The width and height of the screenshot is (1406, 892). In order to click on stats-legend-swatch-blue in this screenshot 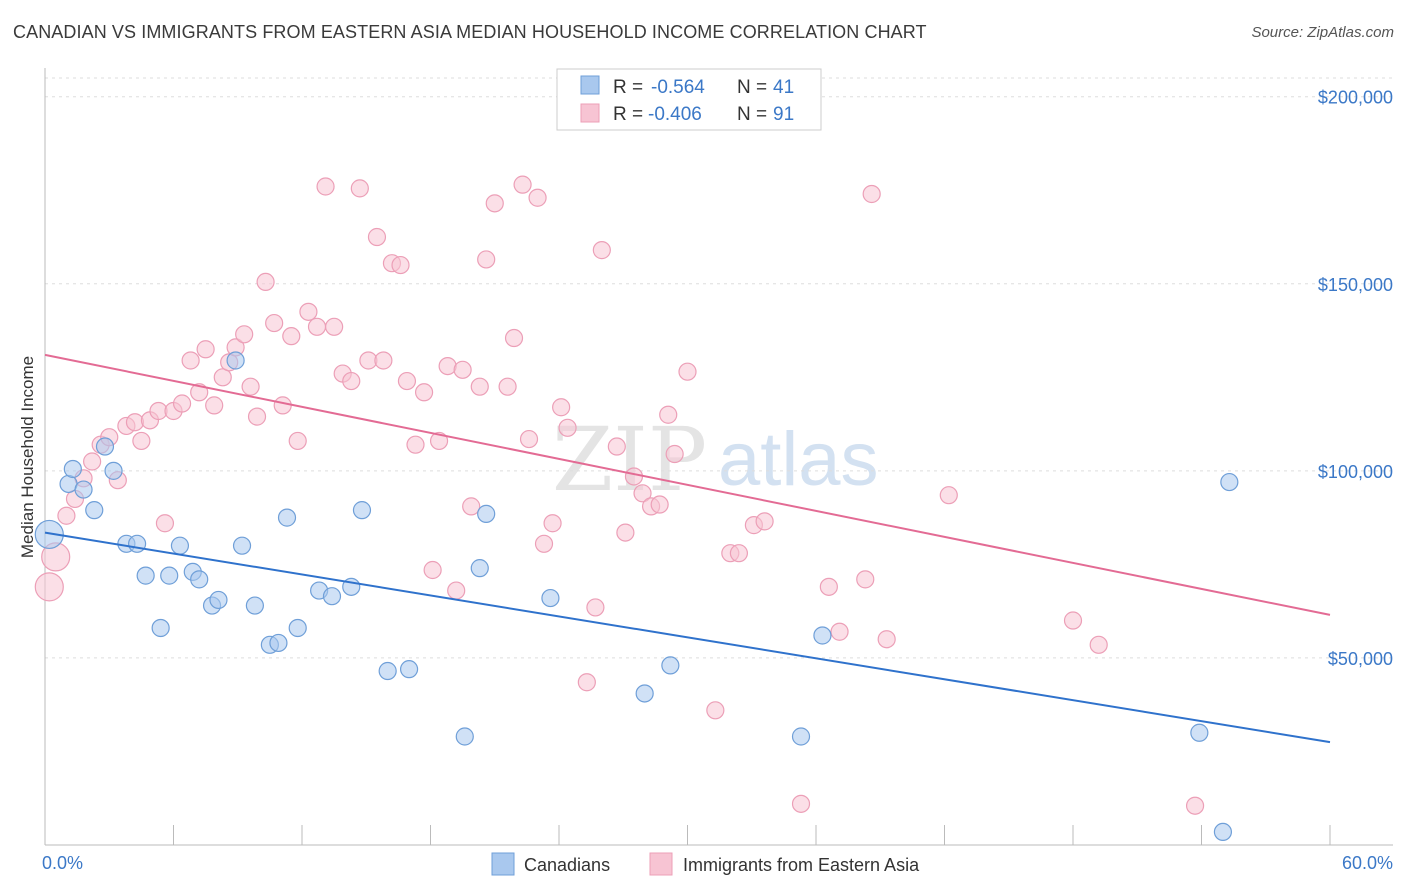, I will do `click(590, 85)`.